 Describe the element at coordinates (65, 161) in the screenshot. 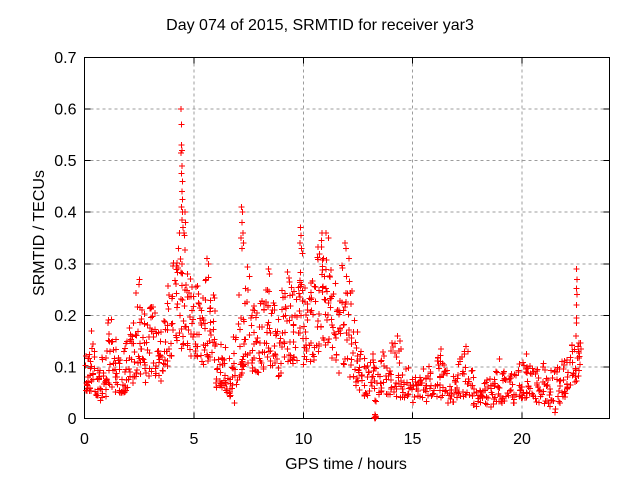

I see `y-tick-label: 0.5` at that location.